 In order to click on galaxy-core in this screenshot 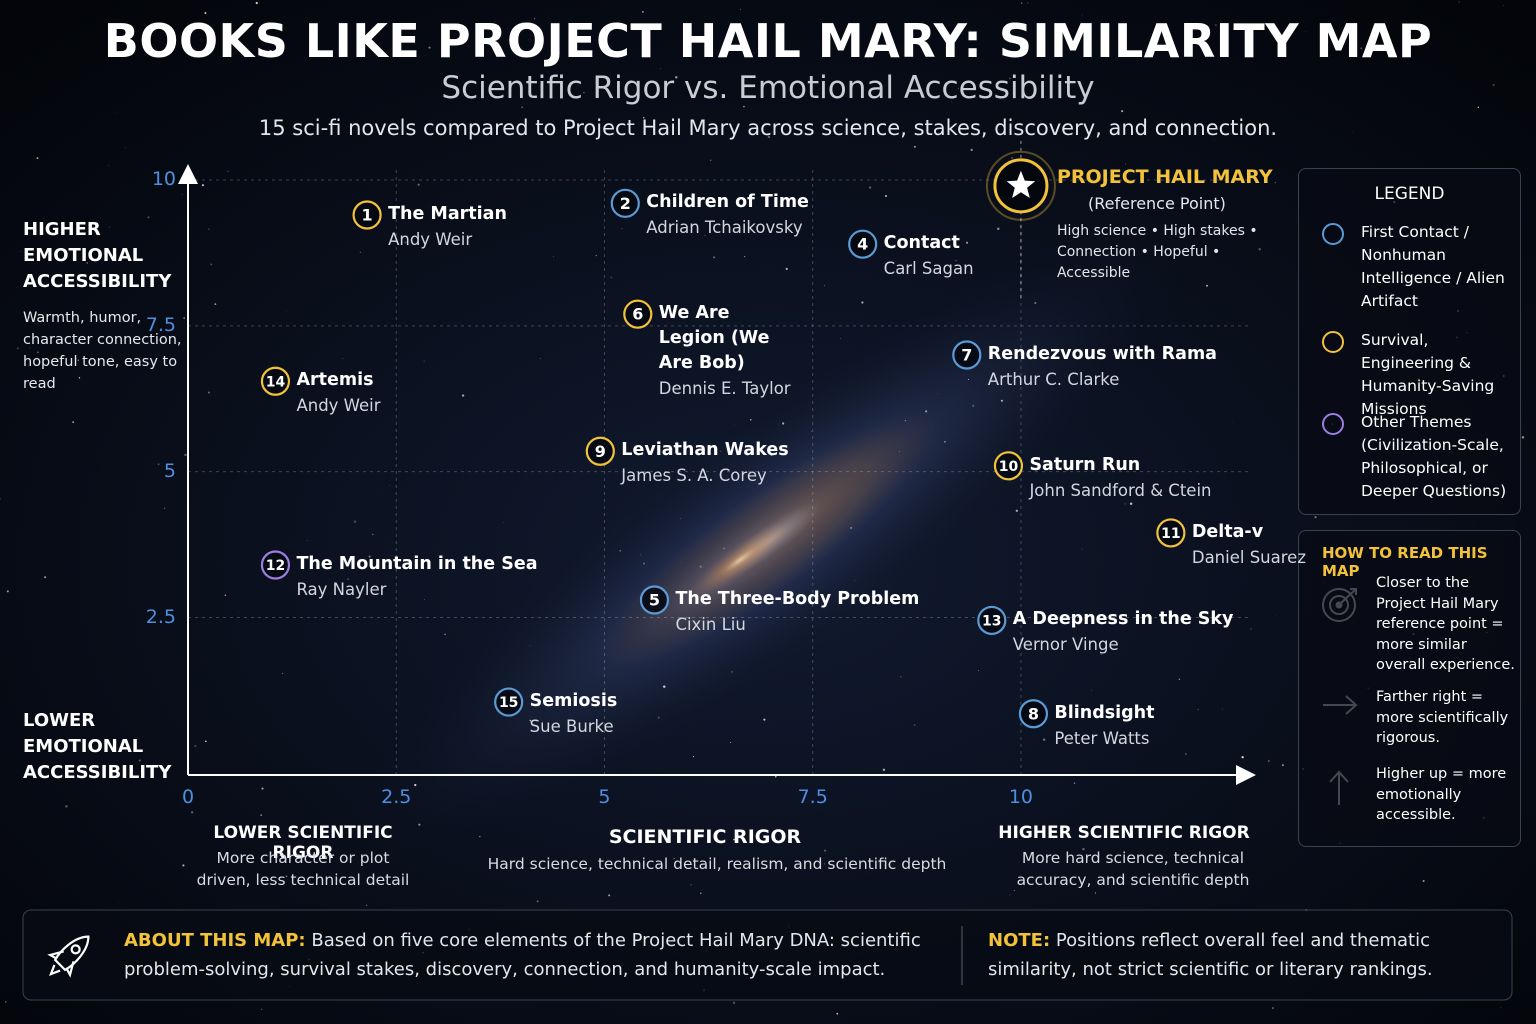, I will do `click(740, 560)`.